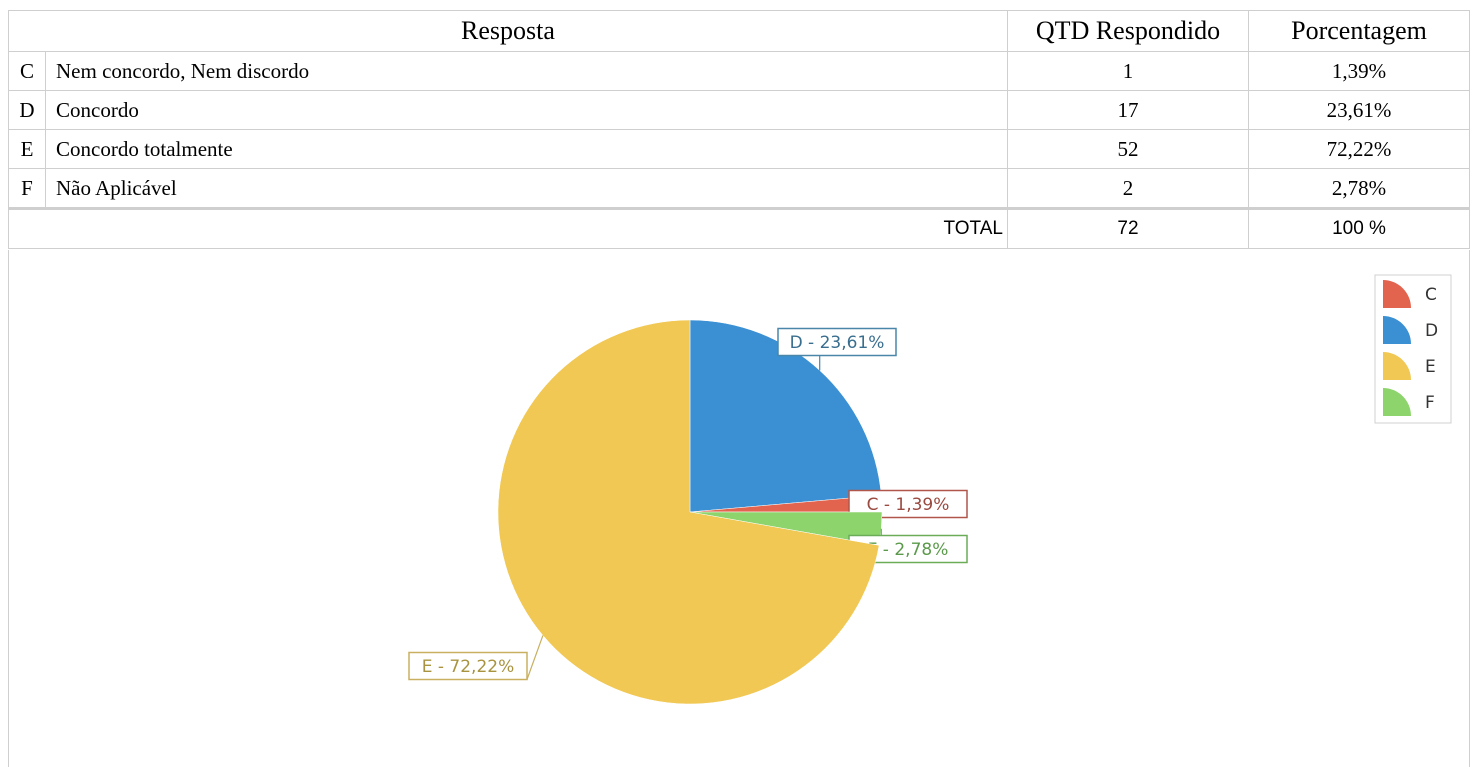  What do you see at coordinates (908, 505) in the screenshot?
I see `slice-label: C - 1,39%` at bounding box center [908, 505].